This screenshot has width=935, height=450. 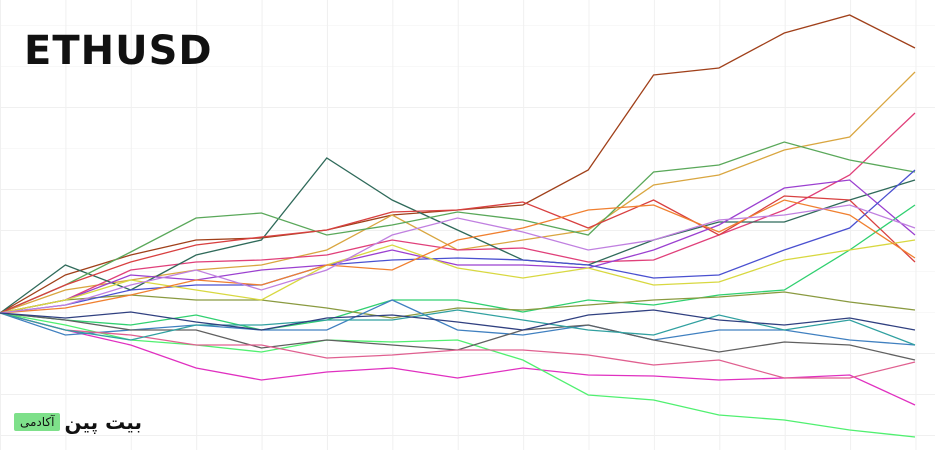 I want to click on brand-tag: آکادمی, so click(x=37, y=422).